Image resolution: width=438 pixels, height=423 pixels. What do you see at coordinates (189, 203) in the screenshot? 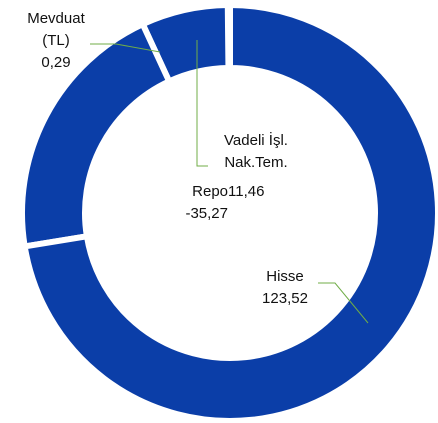
I see `label: Repo -35,27` at bounding box center [189, 203].